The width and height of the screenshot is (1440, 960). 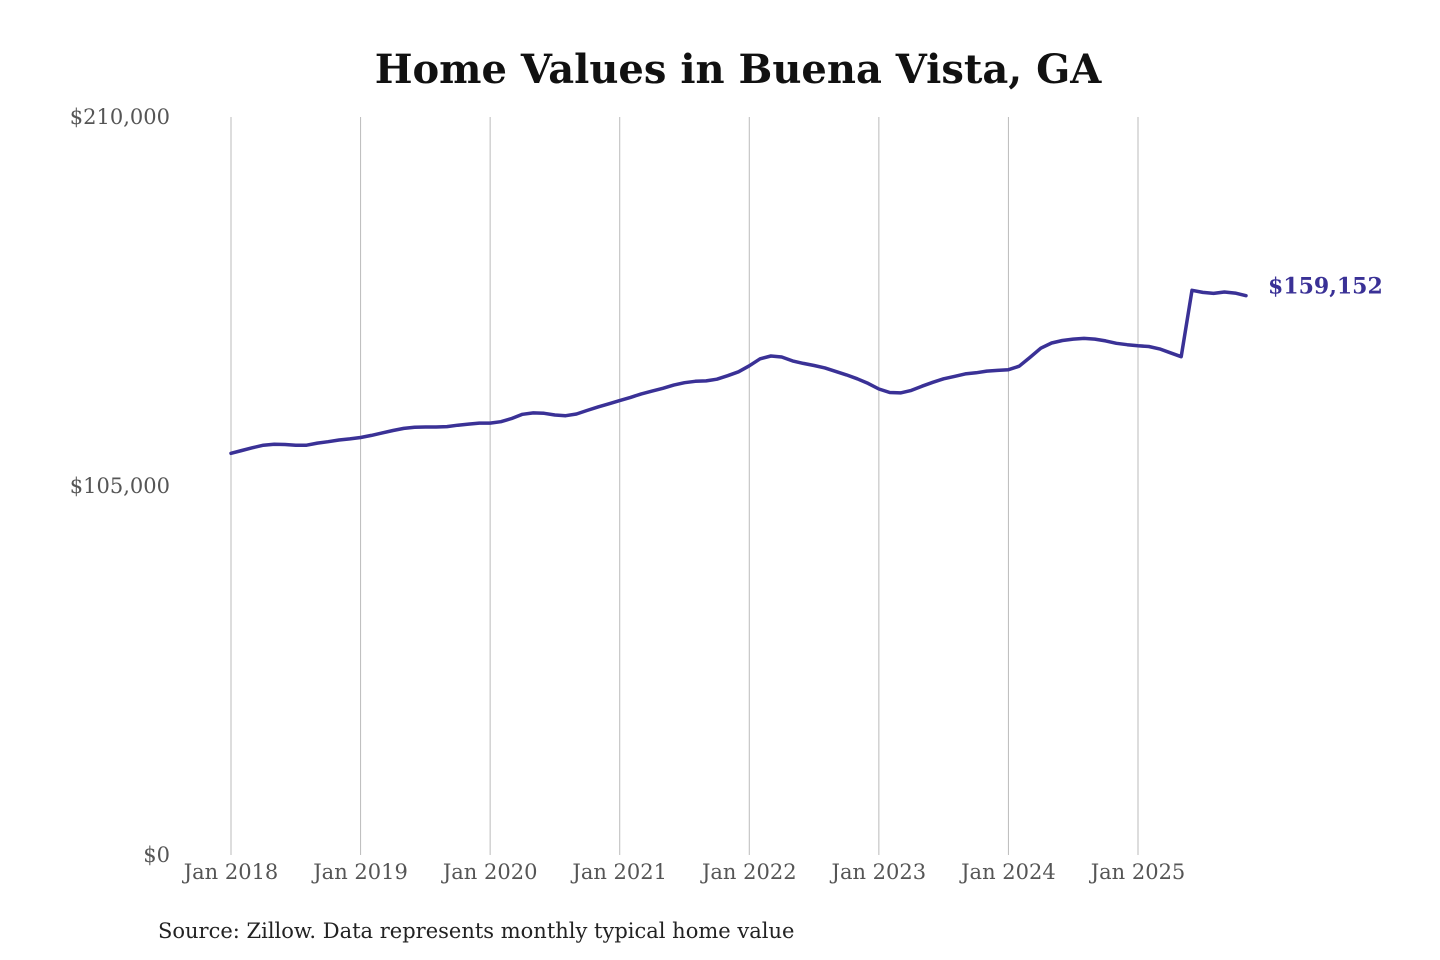 What do you see at coordinates (120, 117) in the screenshot?
I see `y-tick-label: $210,000` at bounding box center [120, 117].